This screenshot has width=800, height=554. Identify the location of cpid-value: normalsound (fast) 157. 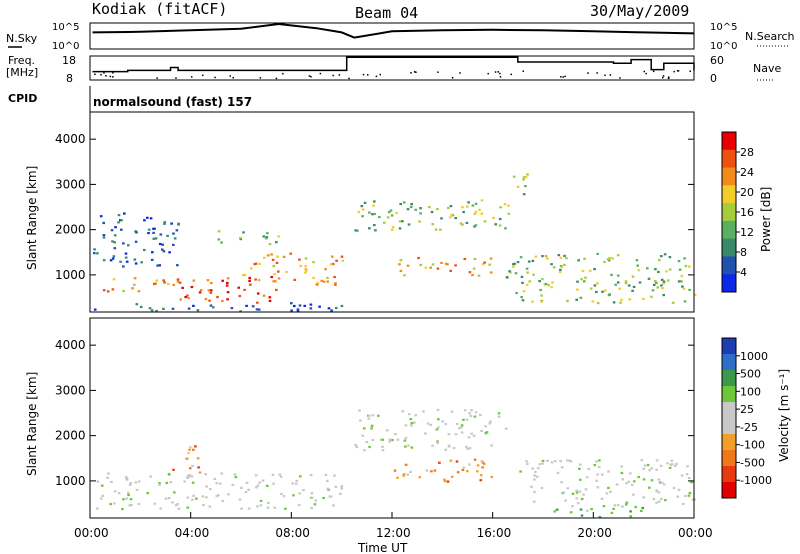
(172, 102).